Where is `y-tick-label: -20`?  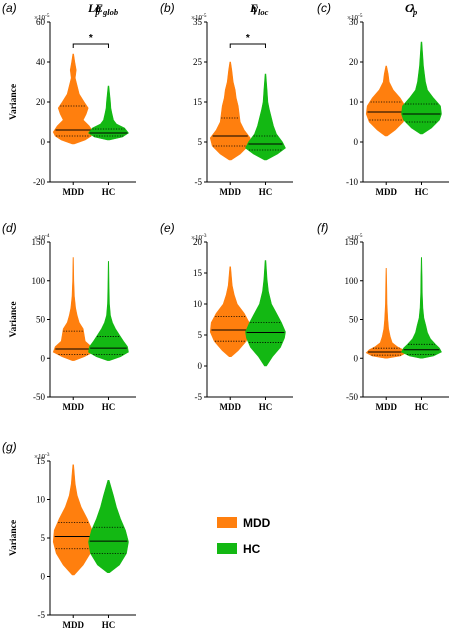 y-tick-label: -20 is located at coordinates (39, 182).